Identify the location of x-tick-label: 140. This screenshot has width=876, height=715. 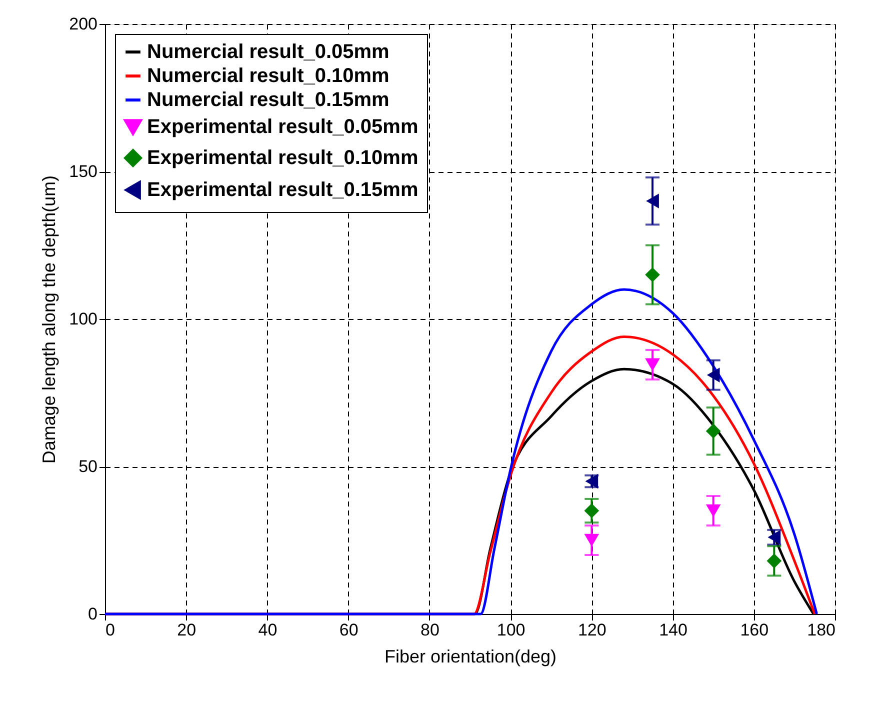
(673, 630).